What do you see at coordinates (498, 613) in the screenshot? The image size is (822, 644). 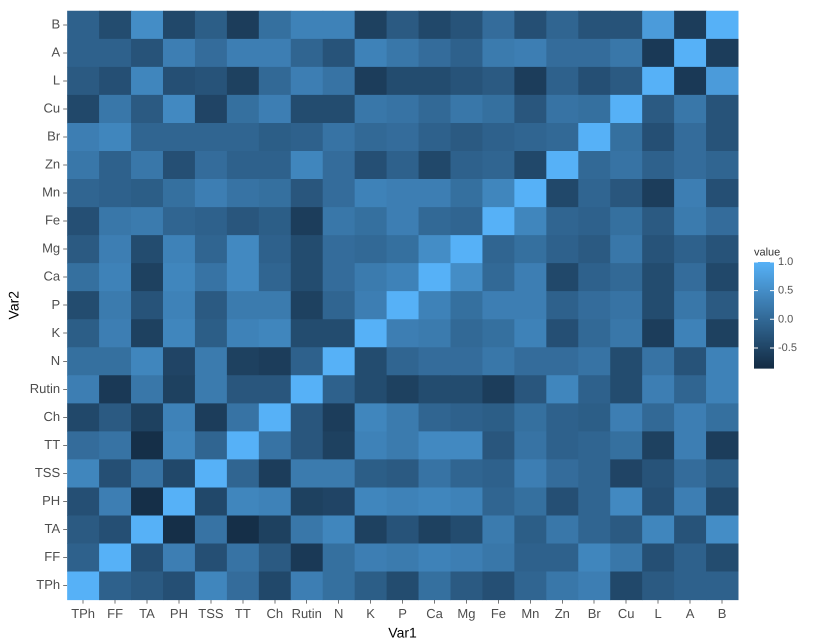 I see `x-tick-label: Fe` at bounding box center [498, 613].